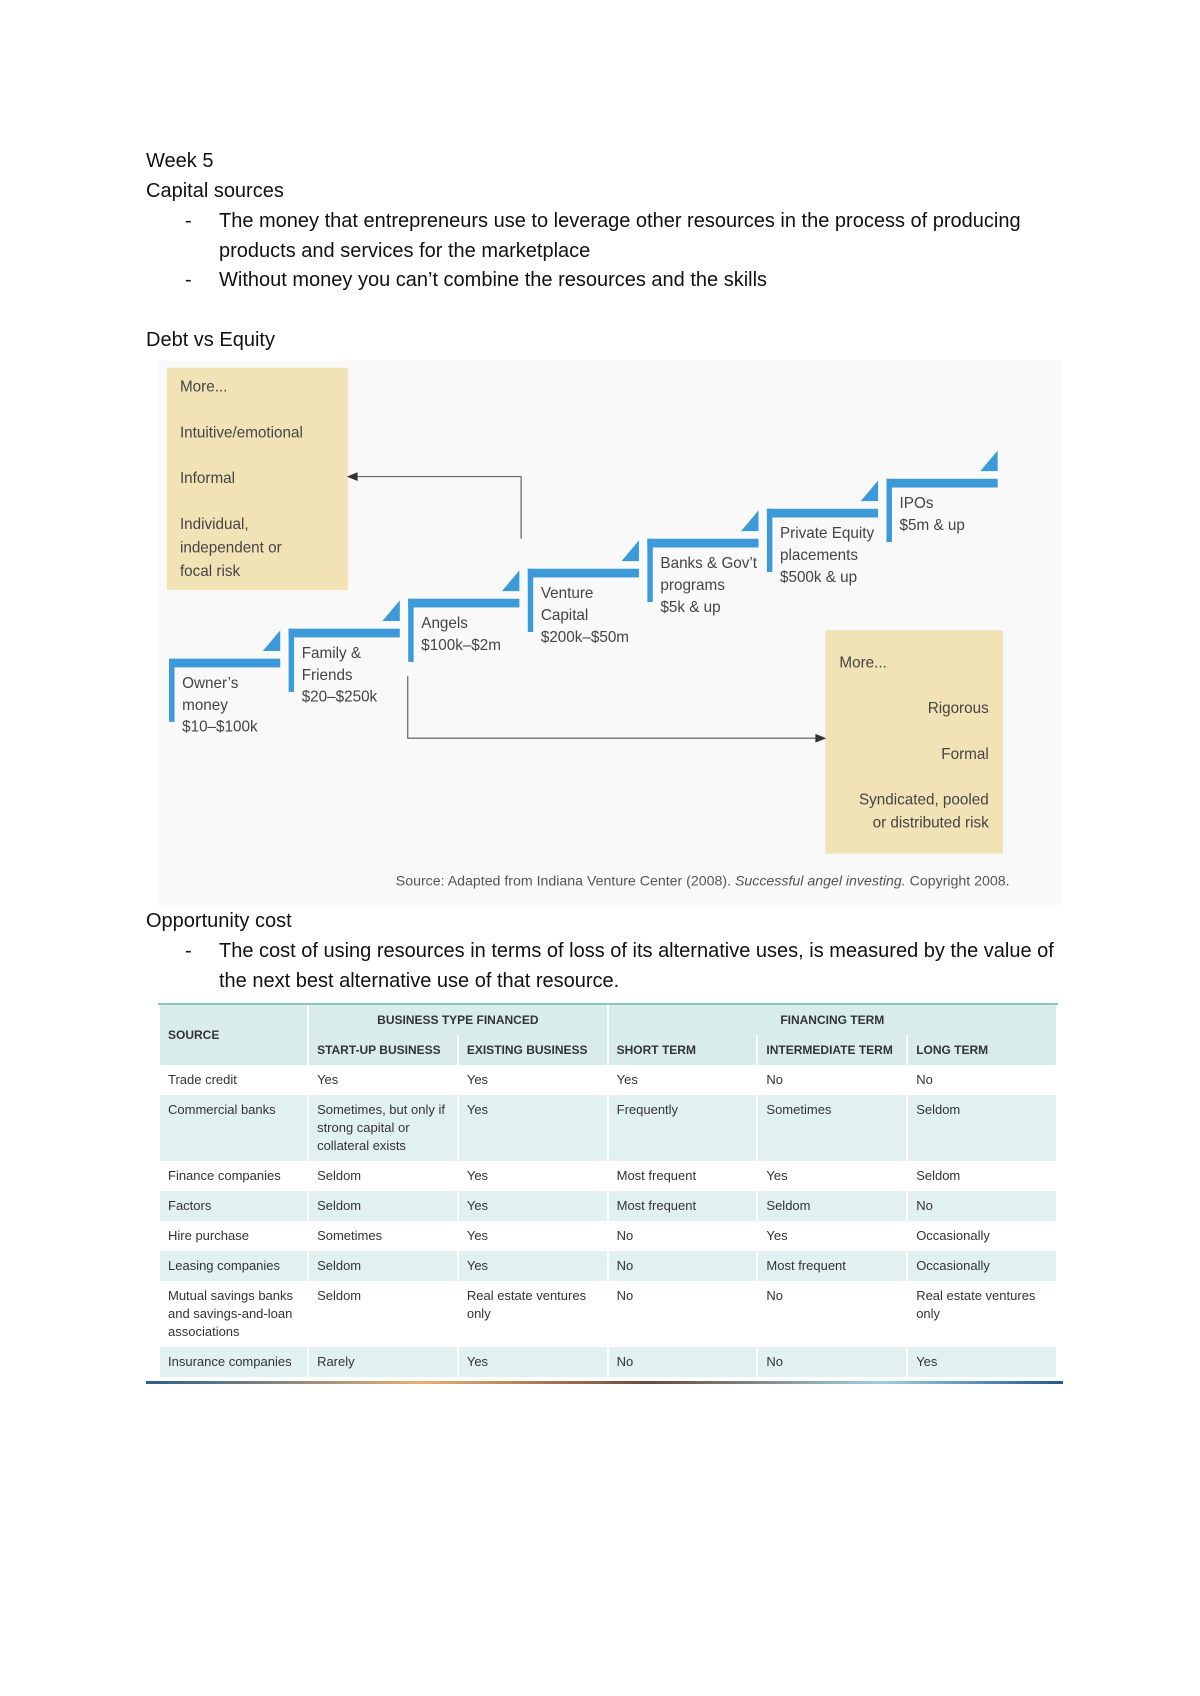 This screenshot has width=1200, height=1696. What do you see at coordinates (708, 563) in the screenshot?
I see `step-label: Banks & Gov’t` at bounding box center [708, 563].